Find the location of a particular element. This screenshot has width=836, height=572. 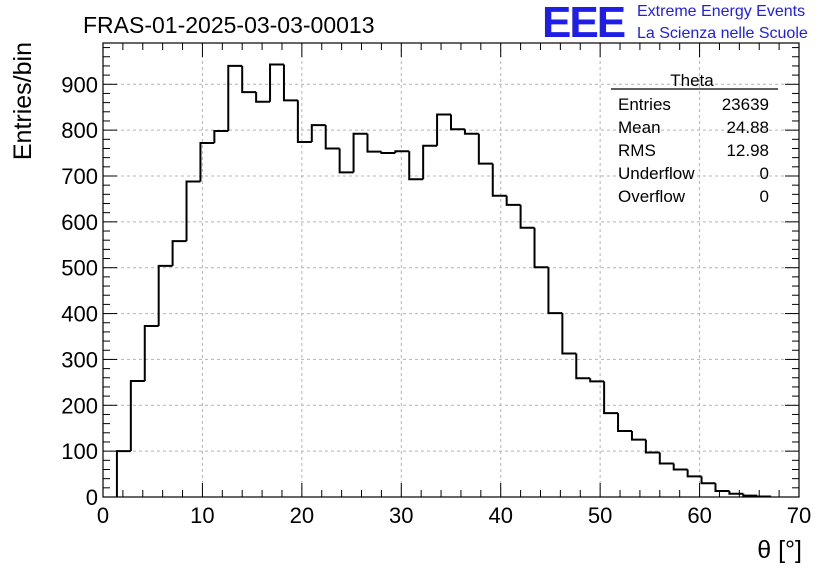

y-tick-label: 900 is located at coordinates (79, 84).